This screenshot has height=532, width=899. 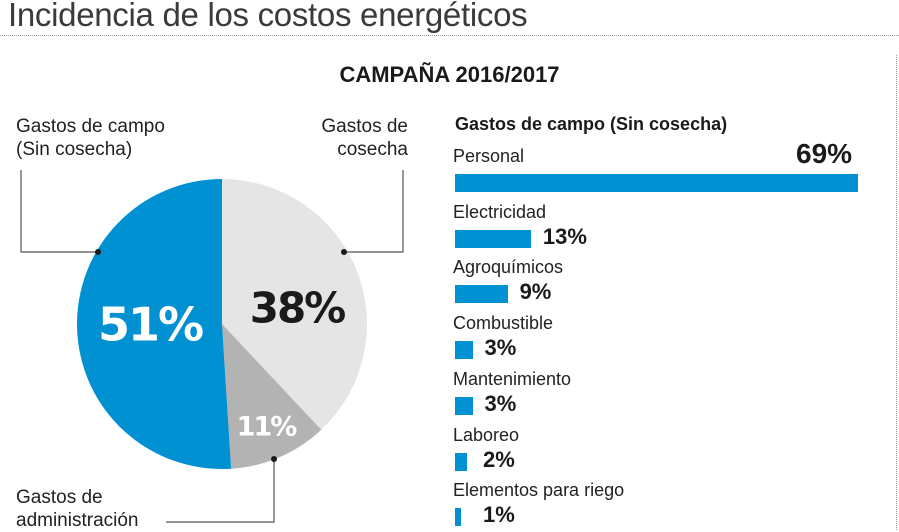 I want to click on pie-value-label-administracion: 11%, so click(x=267, y=427).